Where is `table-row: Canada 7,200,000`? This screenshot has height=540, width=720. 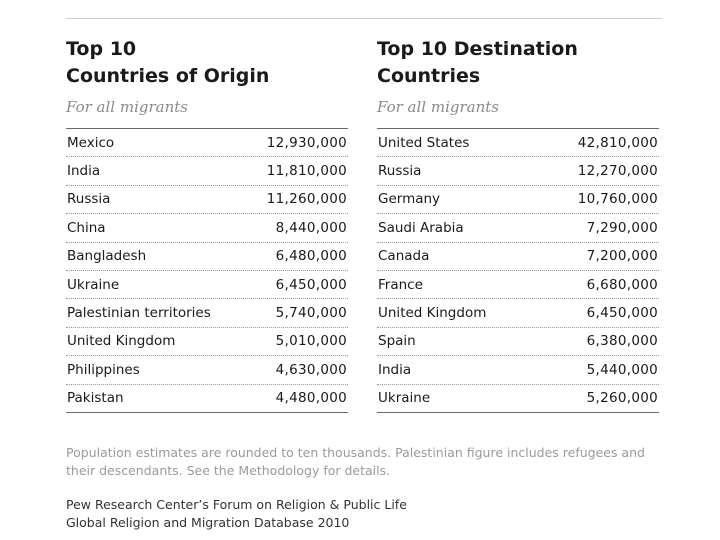
table-row: Canada 7,200,000 is located at coordinates (518, 257).